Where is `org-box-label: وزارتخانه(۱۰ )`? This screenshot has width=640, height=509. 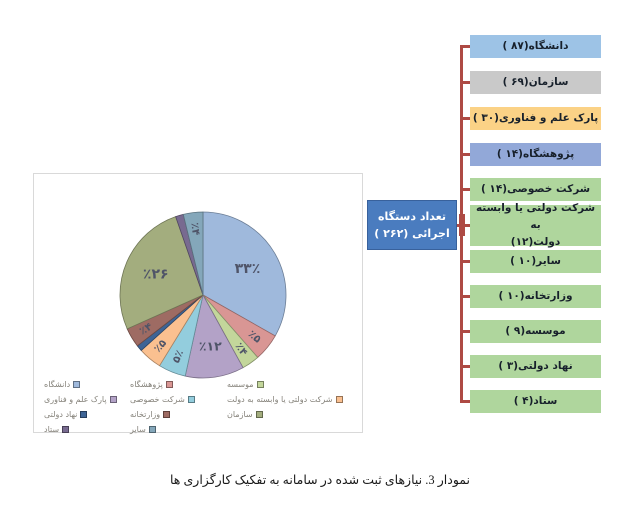 org-box-label: وزارتخانه(۱۰ ) is located at coordinates (535, 296).